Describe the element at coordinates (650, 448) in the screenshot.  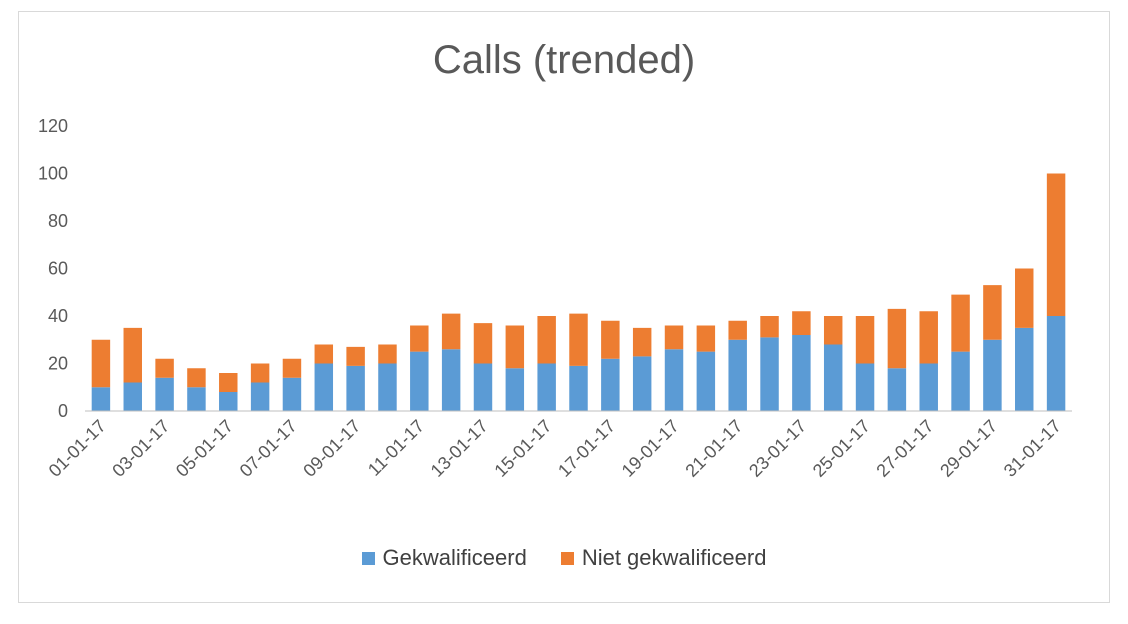
I see `x-tick-label: 19-01-17` at that location.